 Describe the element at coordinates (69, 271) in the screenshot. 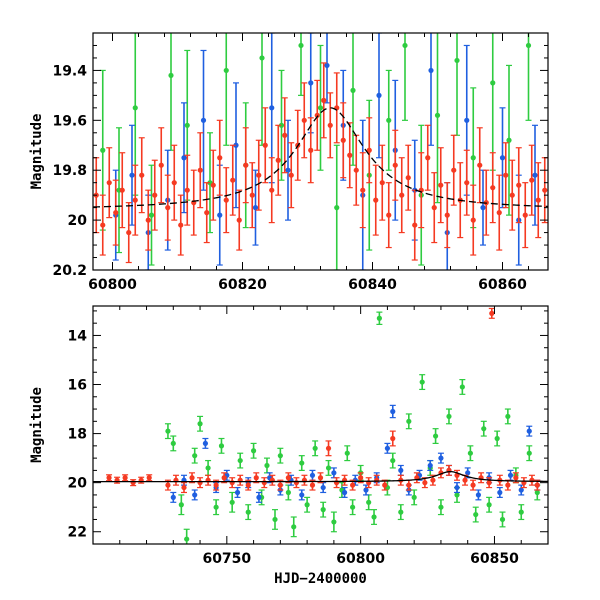

I see `y-tick-label: 20.2` at that location.